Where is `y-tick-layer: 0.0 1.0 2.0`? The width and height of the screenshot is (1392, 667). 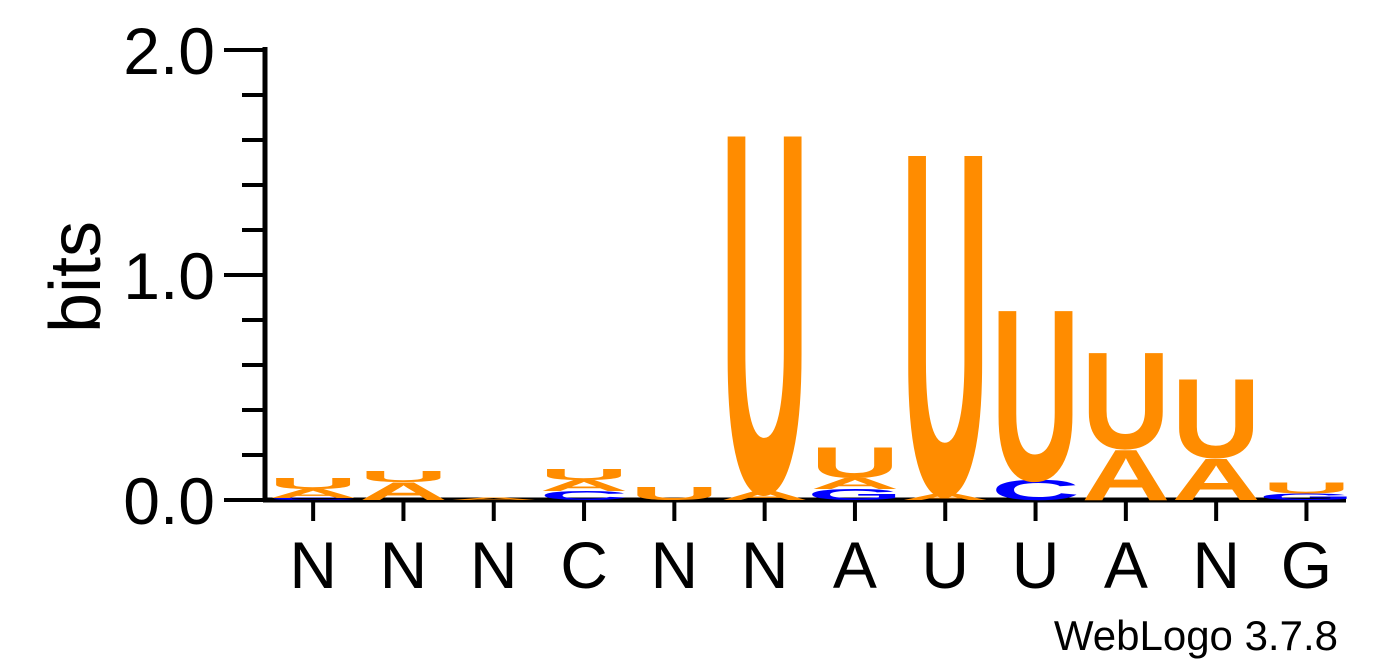 y-tick-layer: 0.0 1.0 2.0 is located at coordinates (194, 276).